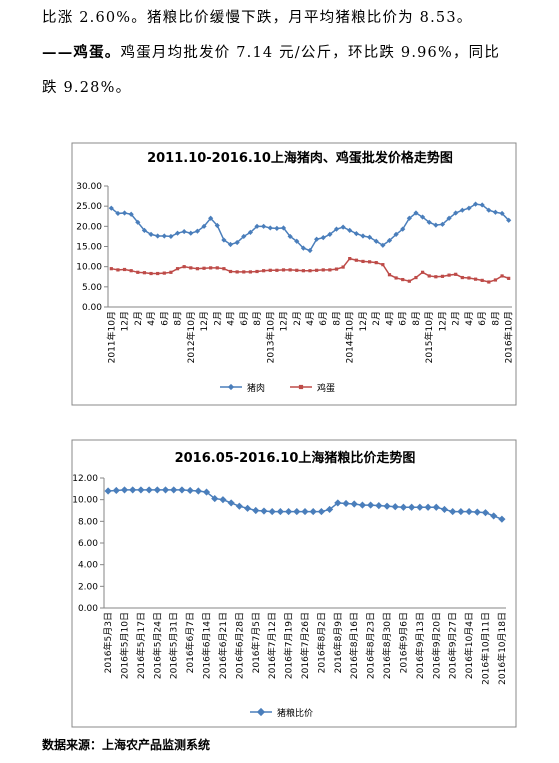 The width and height of the screenshot is (559, 763). What do you see at coordinates (453, 645) in the screenshot?
I see `x-tick-label: 2016年9月27日` at bounding box center [453, 645].